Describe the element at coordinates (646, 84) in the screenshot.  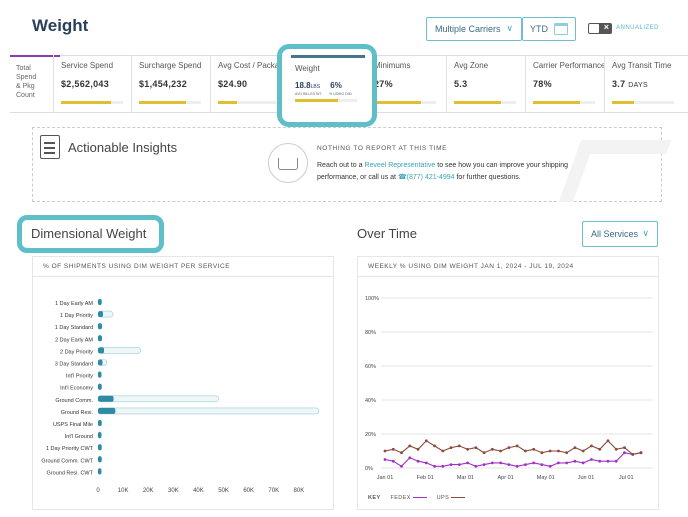
I see `metric-avg-transit: Avg Transit Time 3.7 DAYS` at that location.